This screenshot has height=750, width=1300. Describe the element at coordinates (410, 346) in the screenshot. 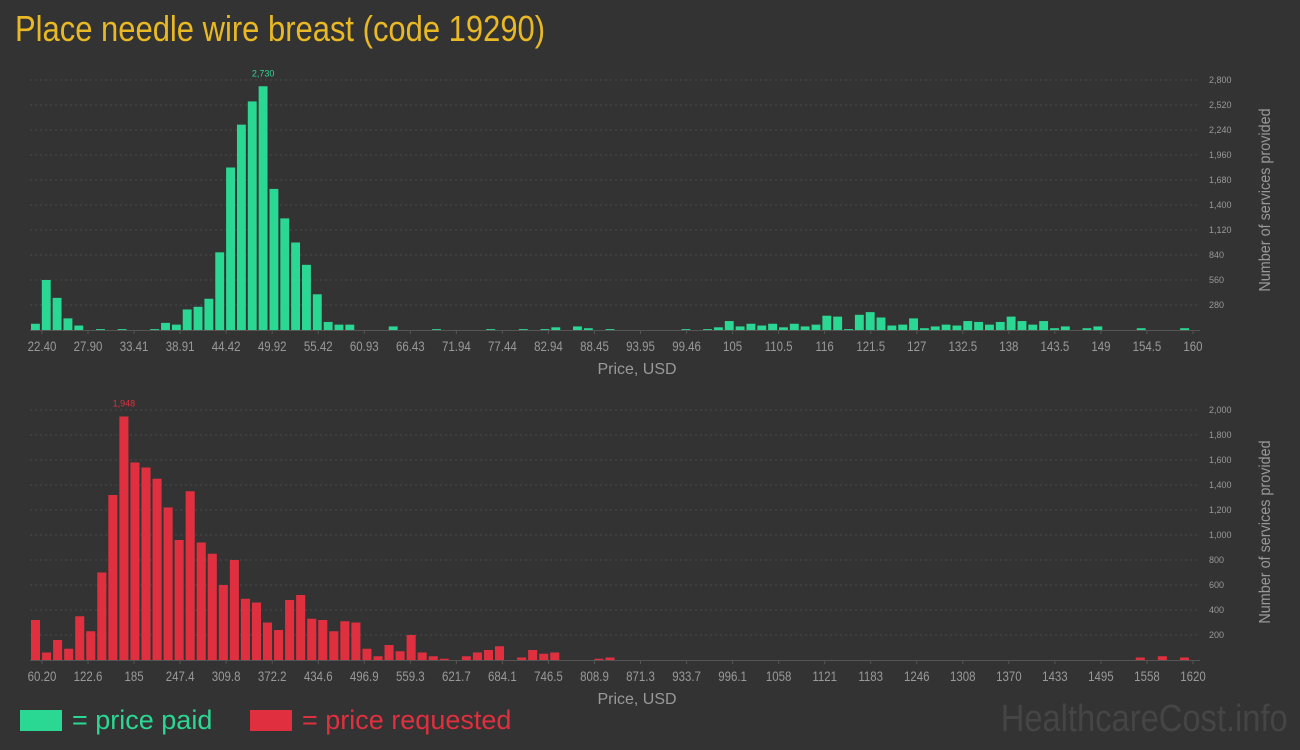

I see `x-tick-label: 66.43` at that location.